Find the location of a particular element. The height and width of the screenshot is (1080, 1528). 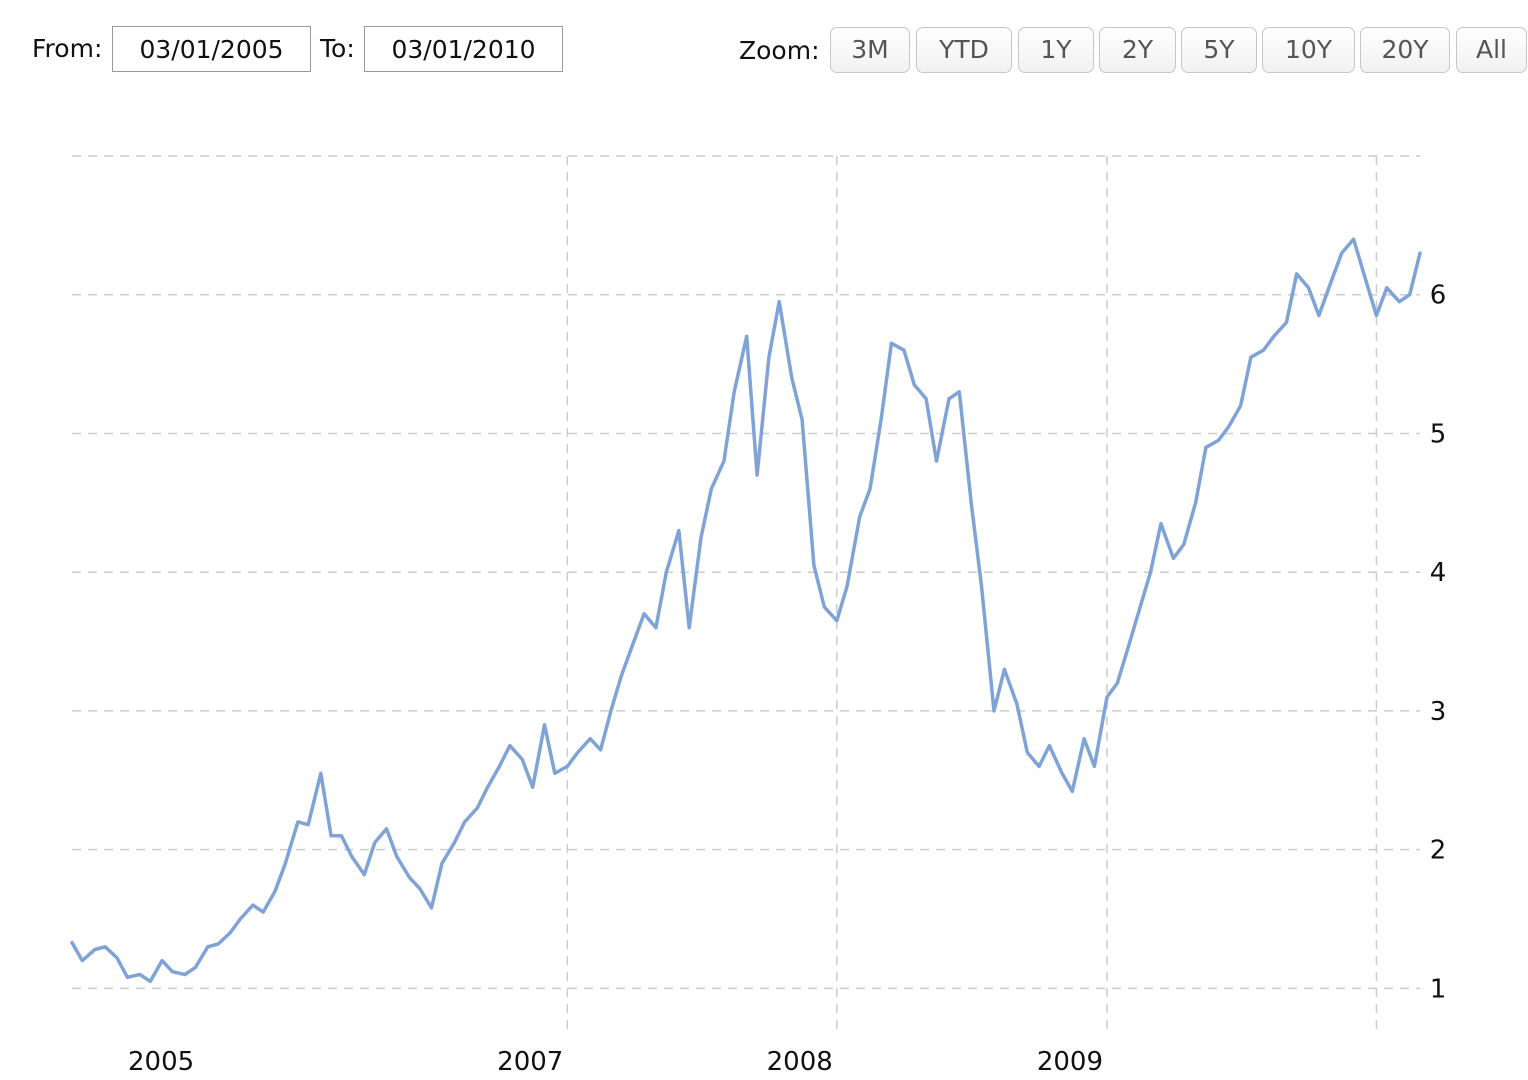

to-label: To: is located at coordinates (337, 48).